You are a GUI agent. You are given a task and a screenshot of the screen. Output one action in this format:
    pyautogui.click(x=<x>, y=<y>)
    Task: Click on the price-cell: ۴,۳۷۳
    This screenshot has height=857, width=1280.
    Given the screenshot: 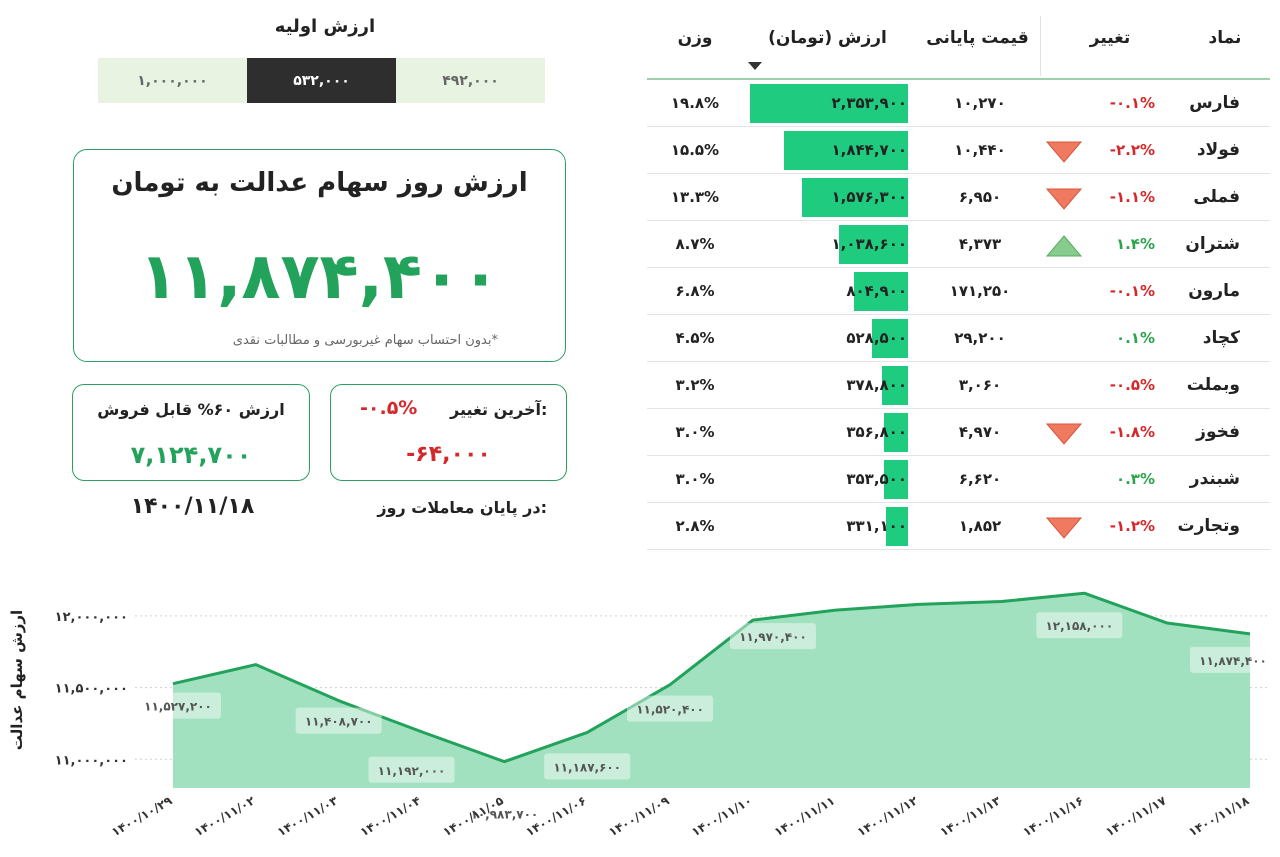 What is the action you would take?
    pyautogui.click(x=980, y=244)
    